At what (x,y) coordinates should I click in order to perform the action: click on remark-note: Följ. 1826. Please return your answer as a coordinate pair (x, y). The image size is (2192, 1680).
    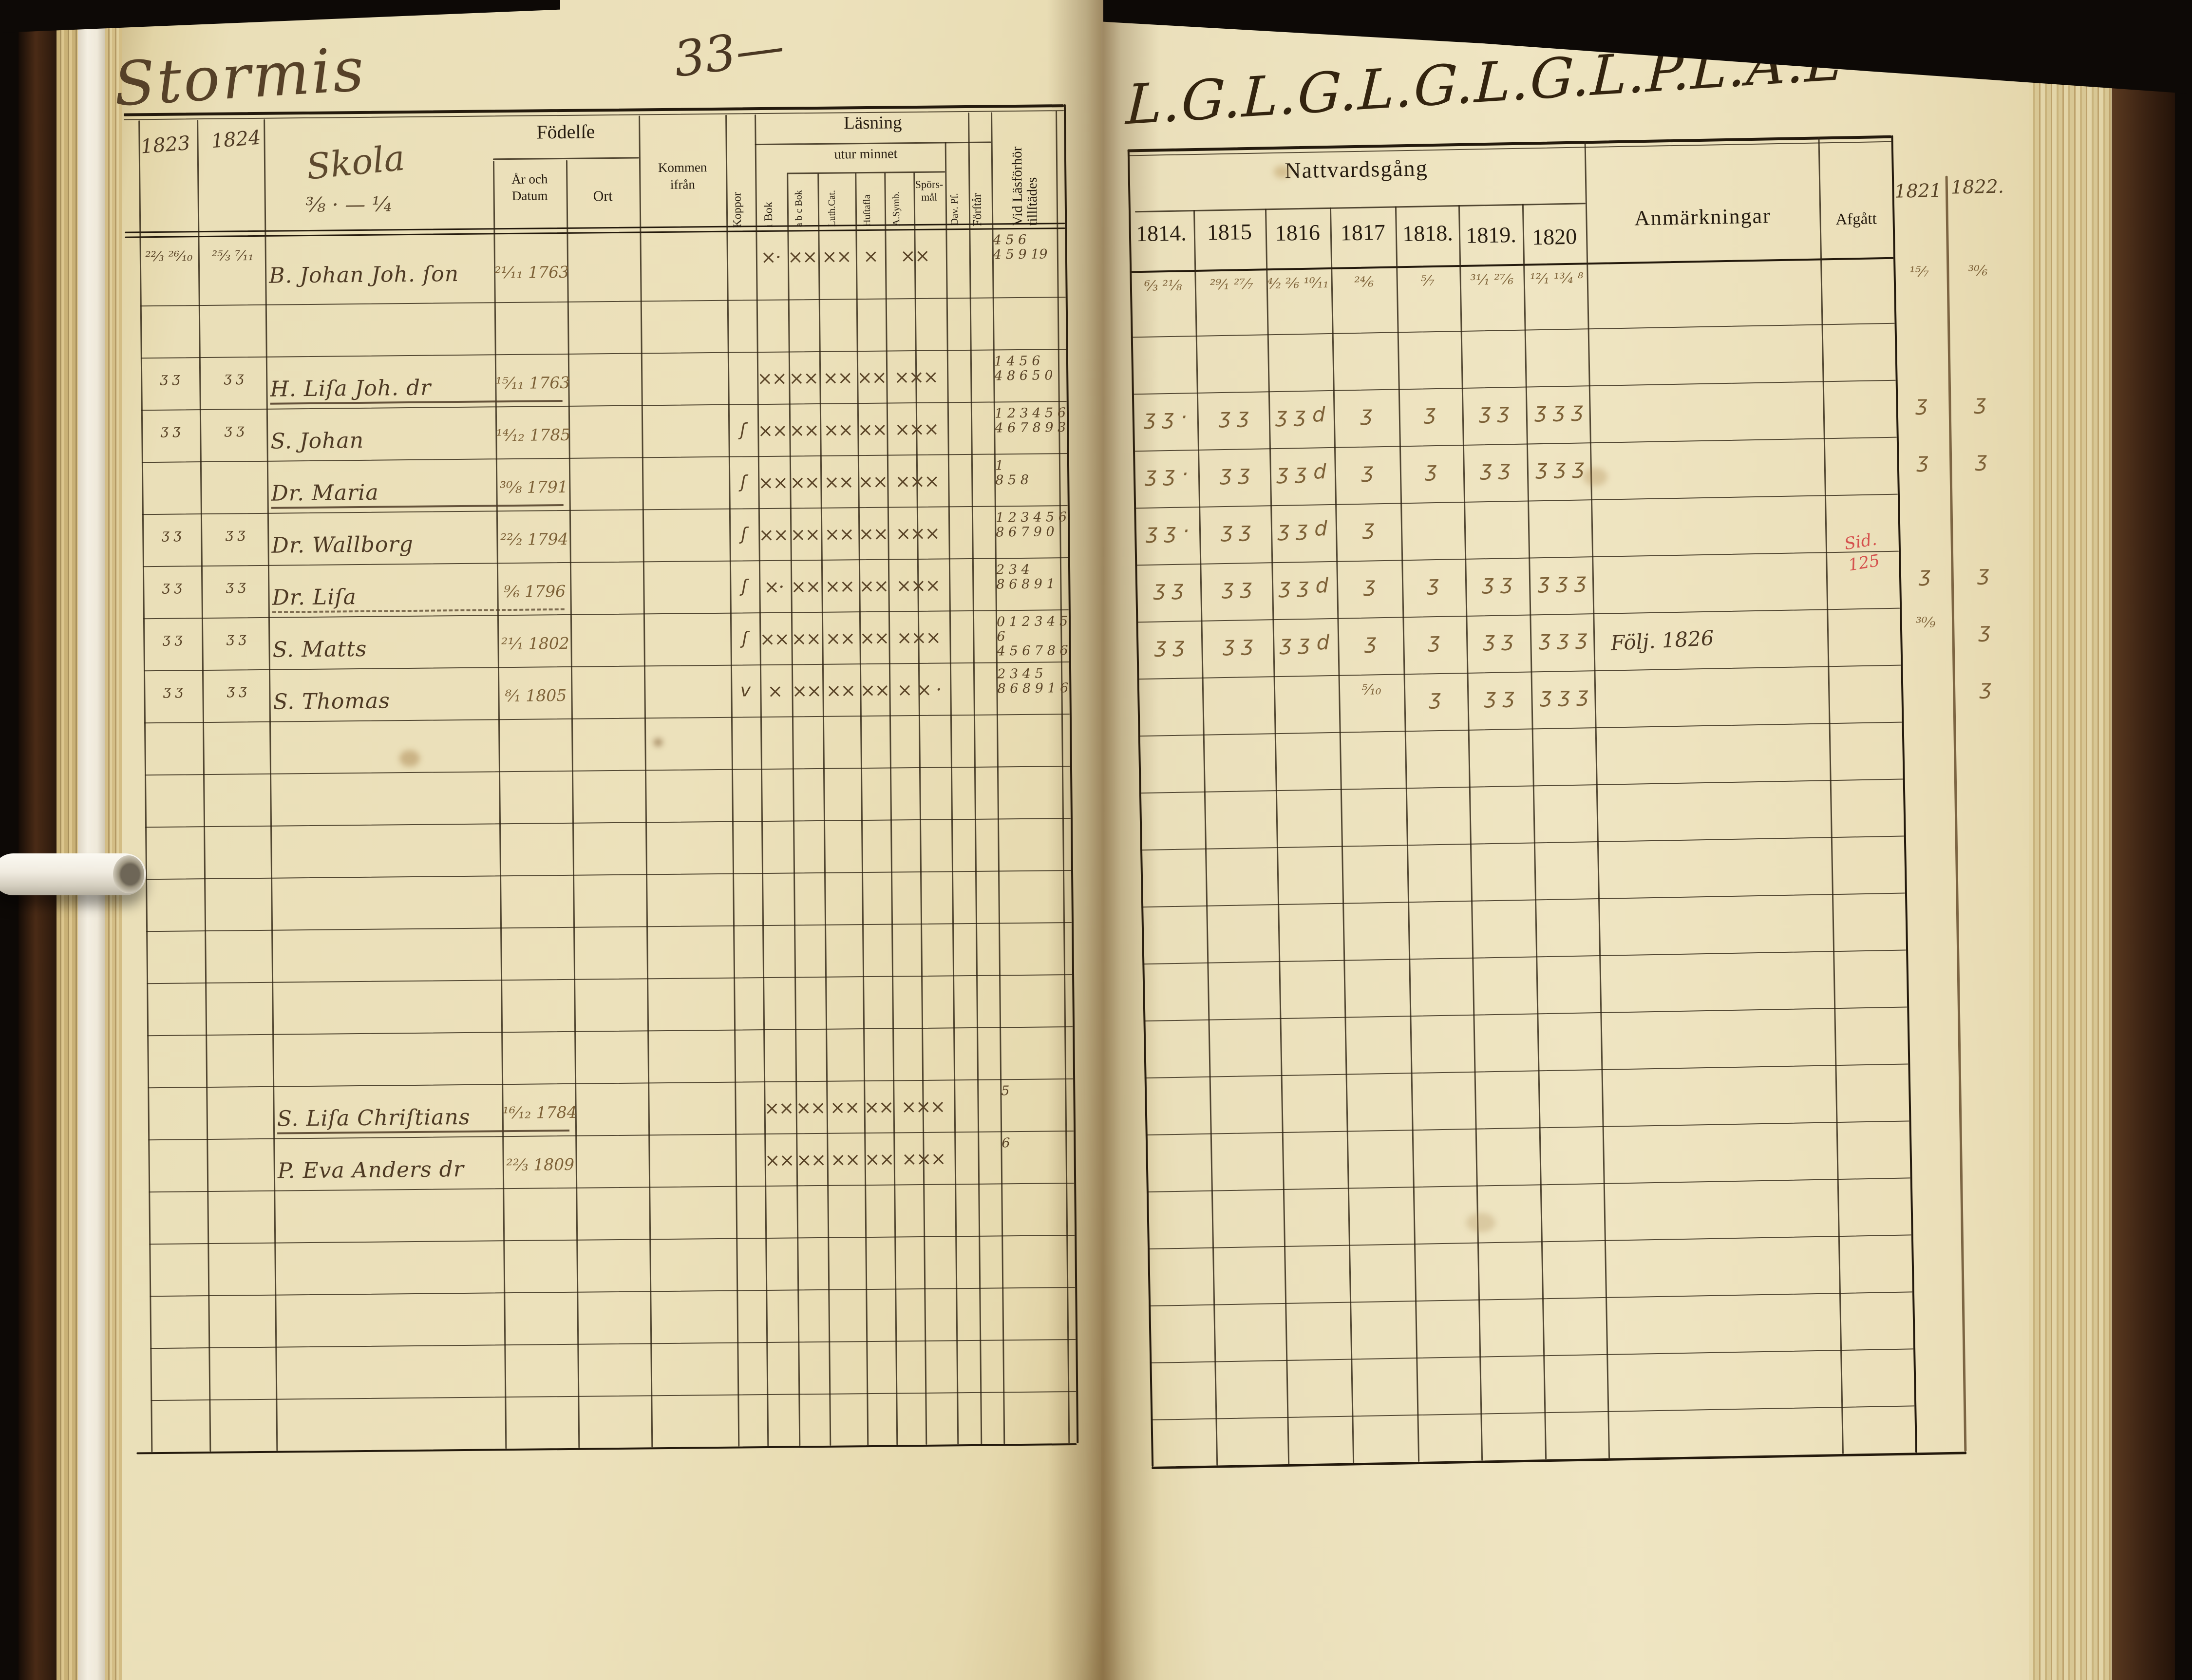
    Looking at the image, I should click on (1662, 641).